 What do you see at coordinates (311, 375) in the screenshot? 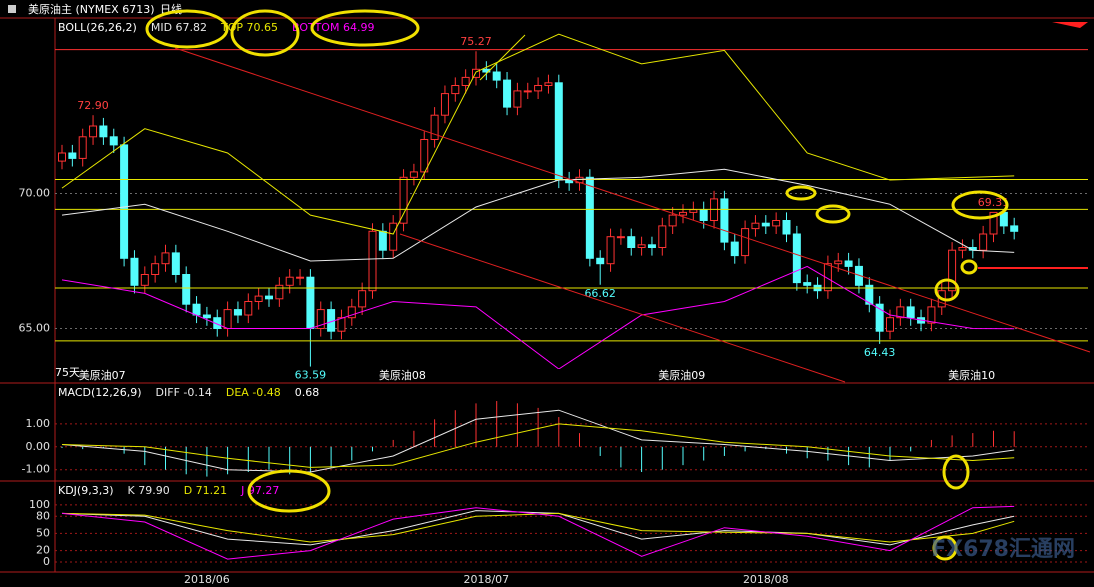
I see `low-label: 63.59` at bounding box center [311, 375].